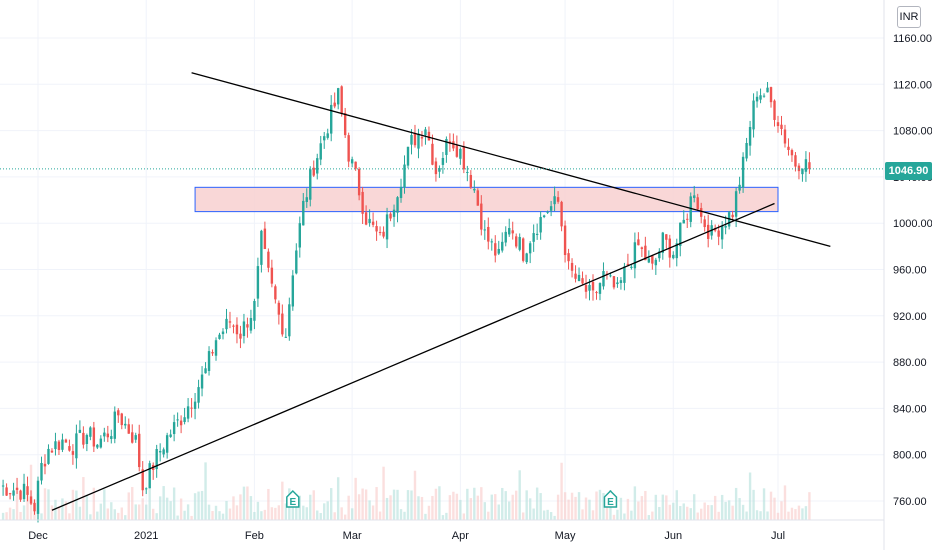 This screenshot has width=932, height=550. What do you see at coordinates (778, 536) in the screenshot?
I see `x-tick-label: Jul` at bounding box center [778, 536].